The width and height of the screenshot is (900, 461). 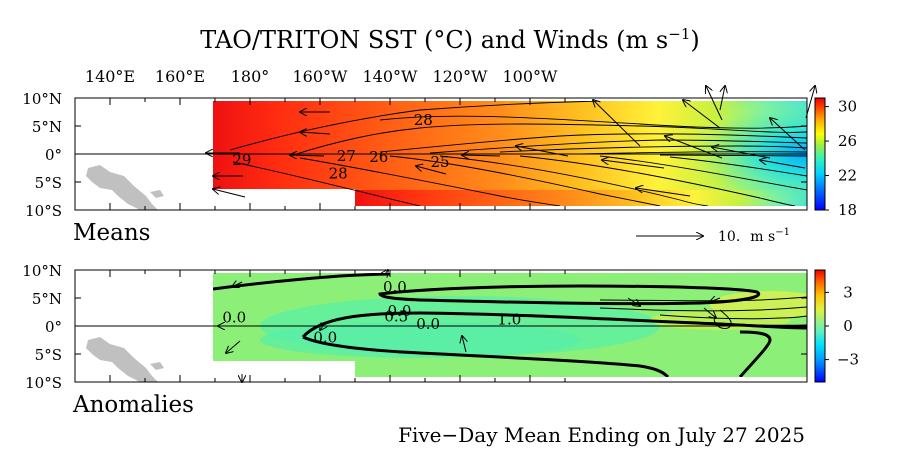 What do you see at coordinates (847, 176) in the screenshot?
I see `colorbar-tick-label: 22` at bounding box center [847, 176].